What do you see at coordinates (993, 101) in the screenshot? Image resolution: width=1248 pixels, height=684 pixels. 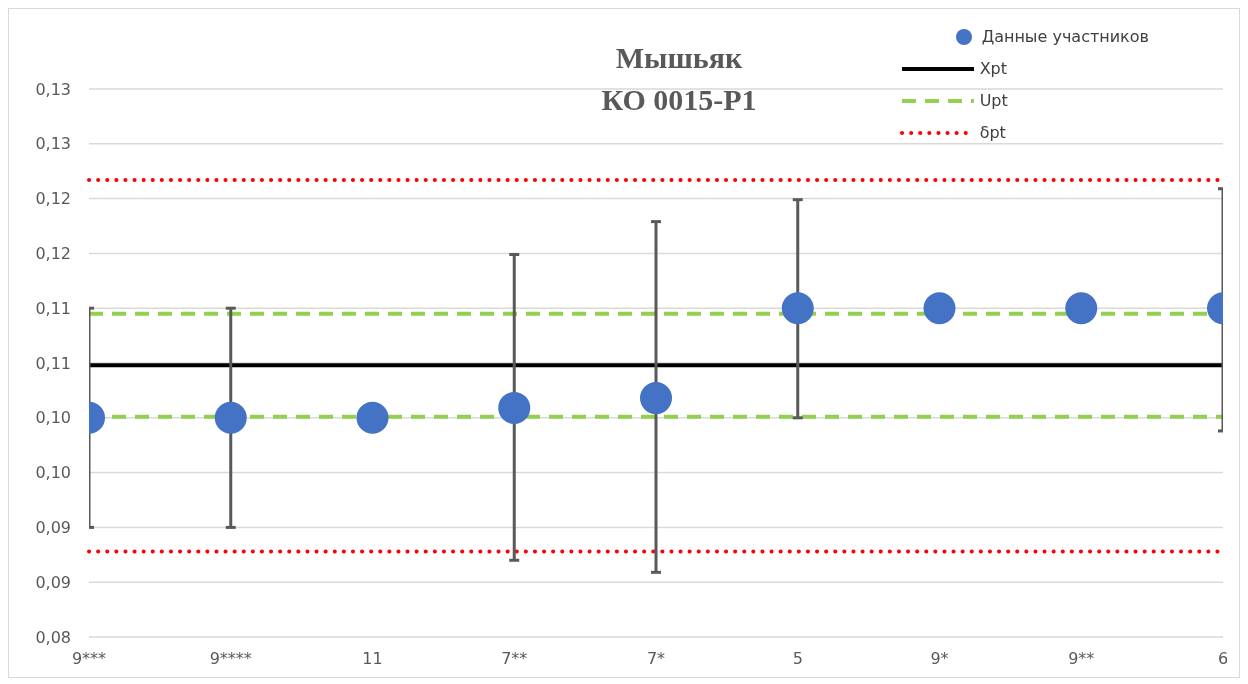 I see `legend-label: Upt` at bounding box center [993, 101].